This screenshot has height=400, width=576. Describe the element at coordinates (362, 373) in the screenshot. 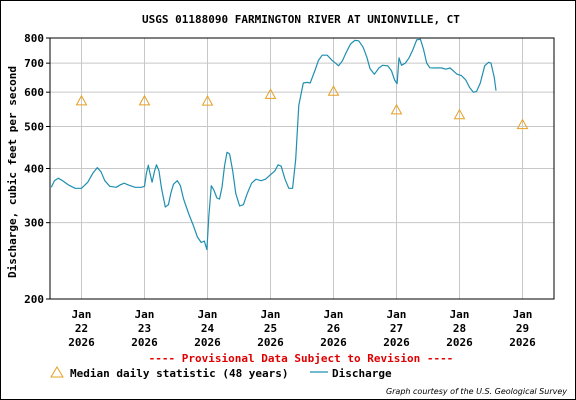

I see `legend-discharge-label: Discharge` at that location.